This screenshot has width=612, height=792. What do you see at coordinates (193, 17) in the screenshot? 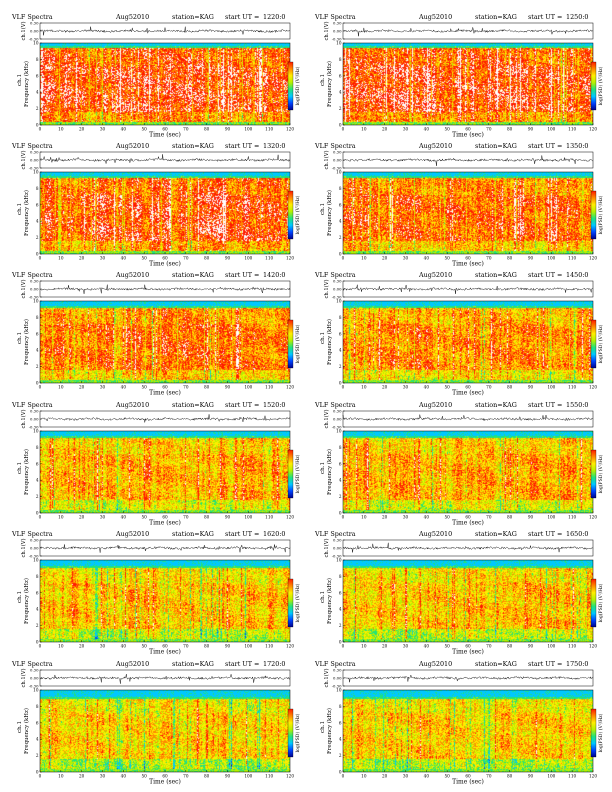
I see `panel-station: station=KAG` at bounding box center [193, 17].